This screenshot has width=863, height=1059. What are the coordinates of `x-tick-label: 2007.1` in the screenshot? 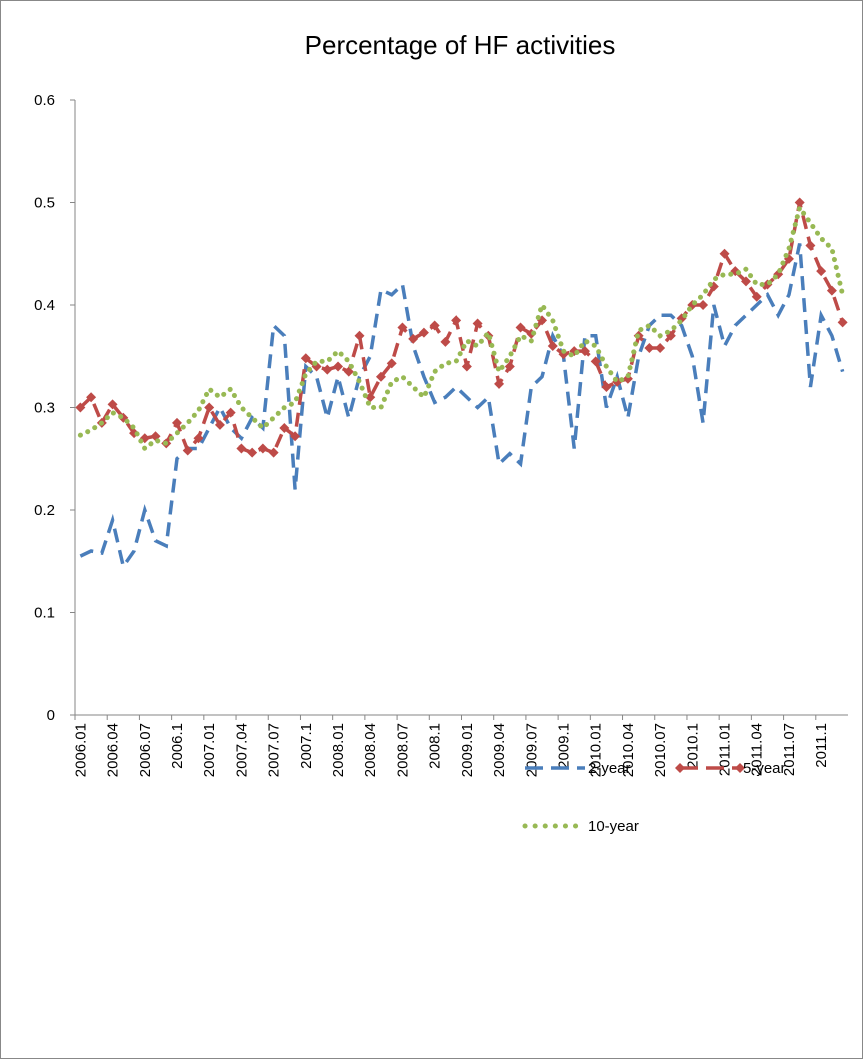 It's located at (306, 746).